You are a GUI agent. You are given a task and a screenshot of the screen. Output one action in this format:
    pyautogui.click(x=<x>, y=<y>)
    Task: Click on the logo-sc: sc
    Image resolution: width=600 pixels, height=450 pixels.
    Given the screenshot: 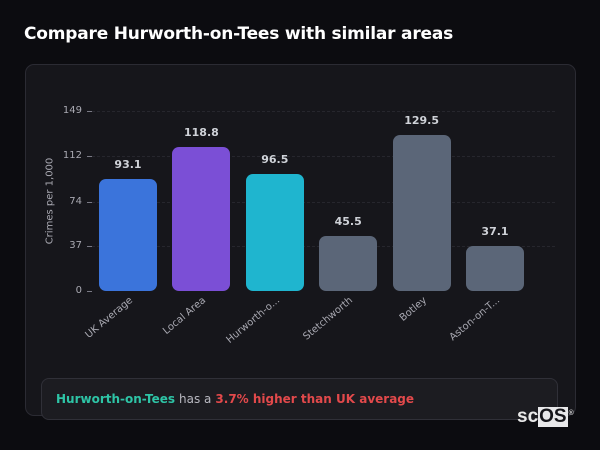 What is the action you would take?
    pyautogui.click(x=528, y=416)
    